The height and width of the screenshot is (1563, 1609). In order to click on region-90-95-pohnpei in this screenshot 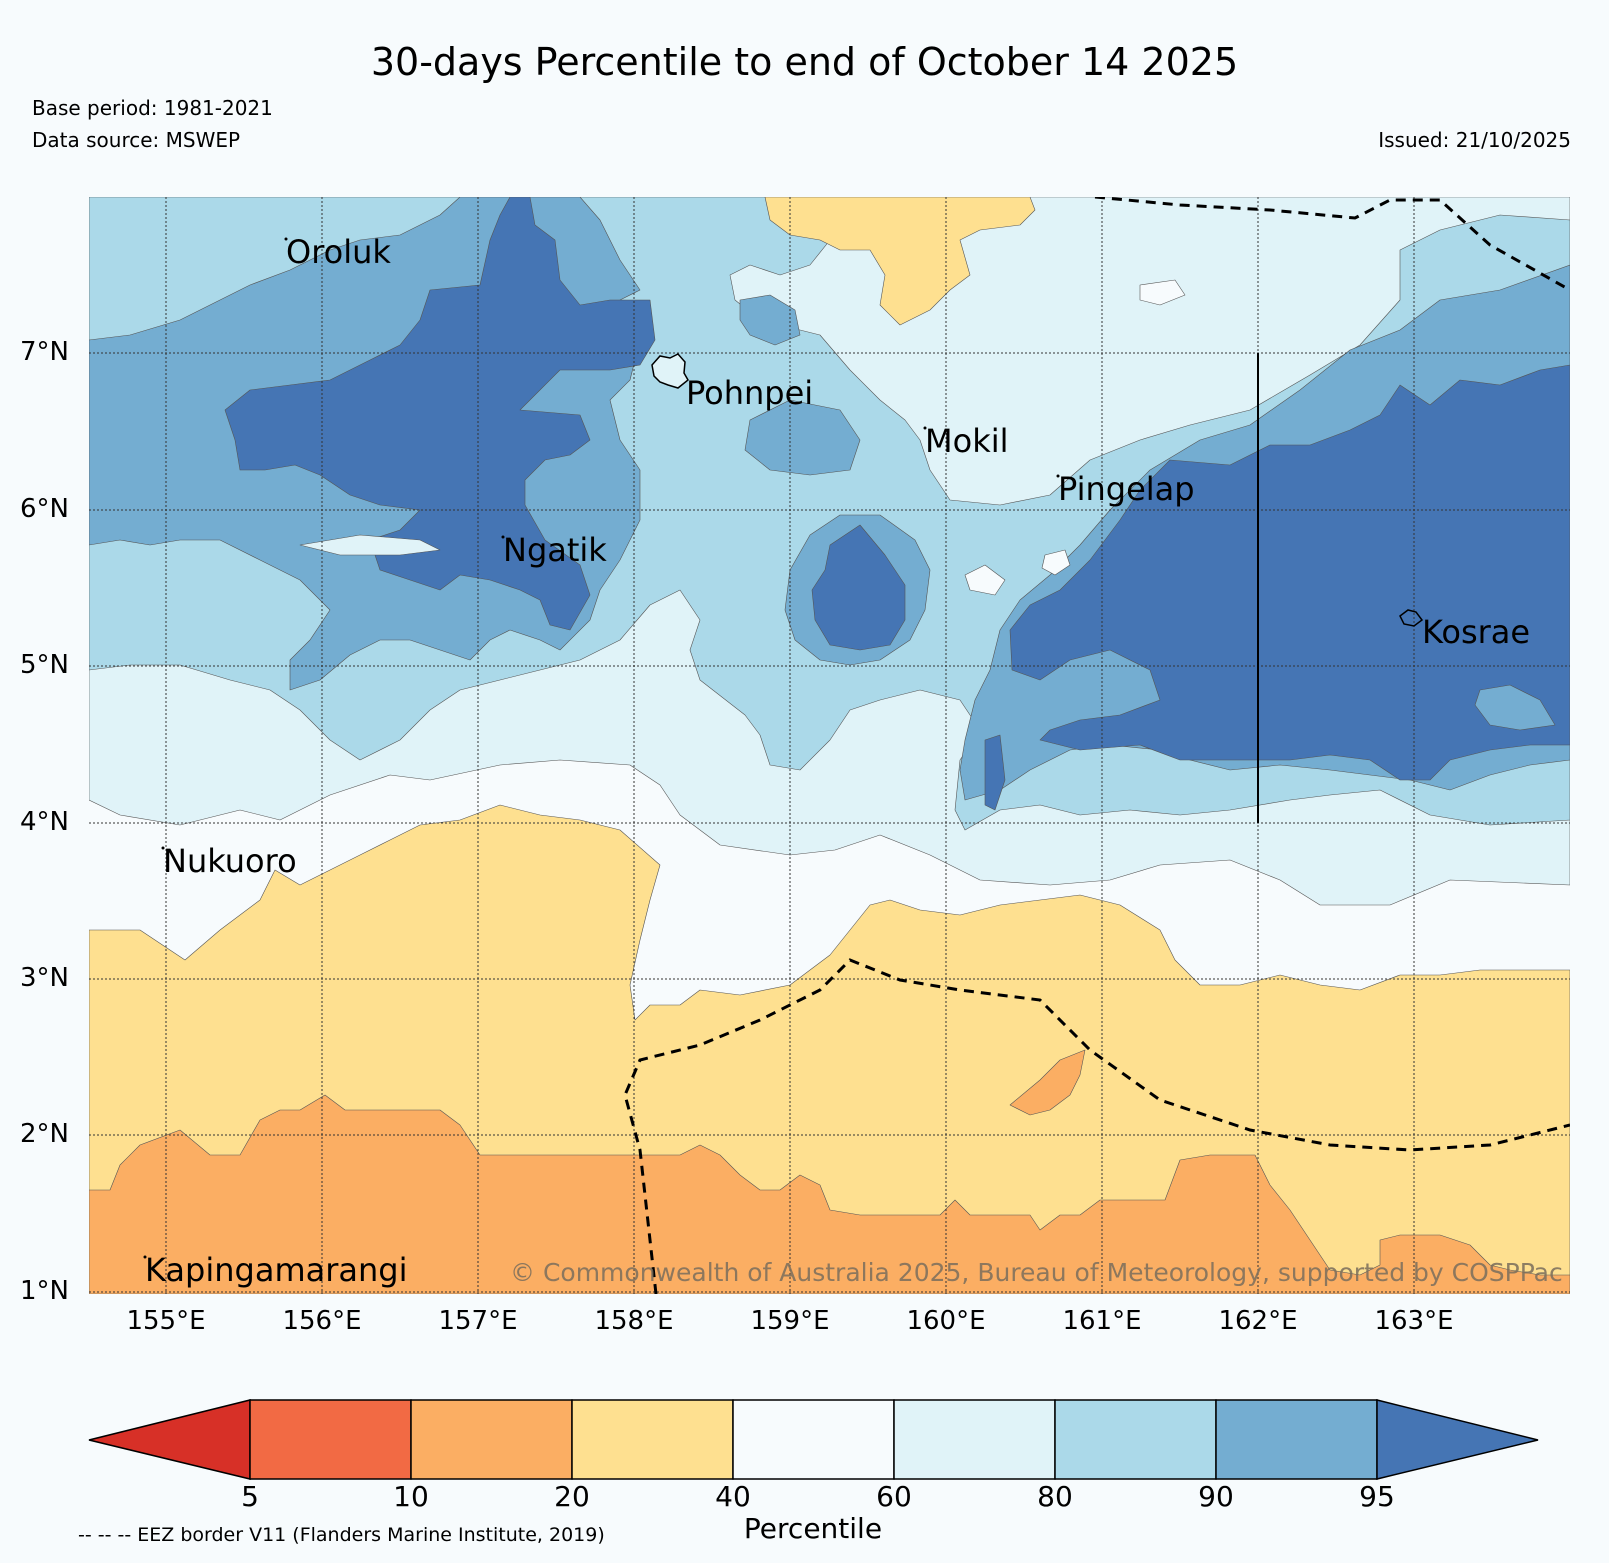, I will do `click(770, 320)`.